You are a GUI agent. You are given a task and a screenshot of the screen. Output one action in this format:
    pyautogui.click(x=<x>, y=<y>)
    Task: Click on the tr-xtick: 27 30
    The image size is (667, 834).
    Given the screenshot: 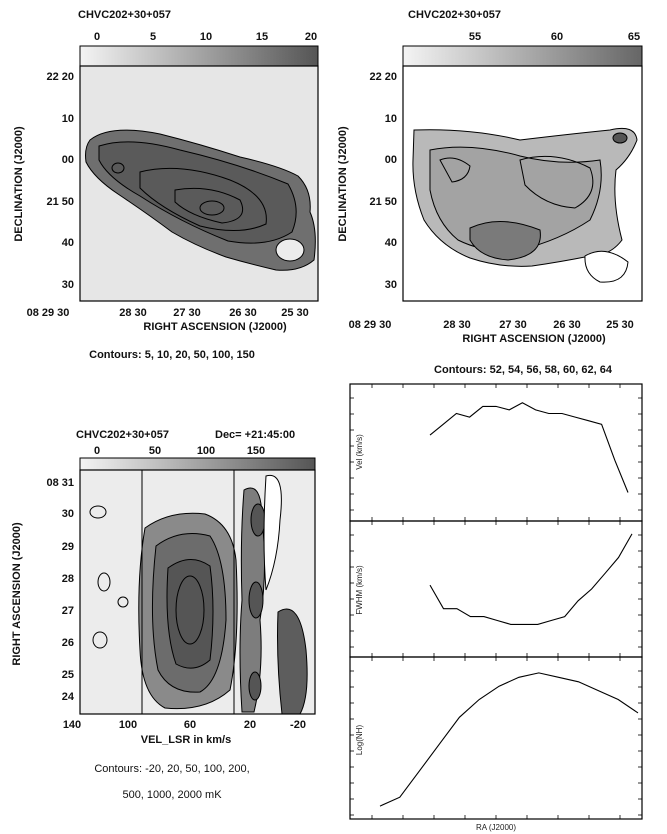 What is the action you would take?
    pyautogui.click(x=513, y=325)
    